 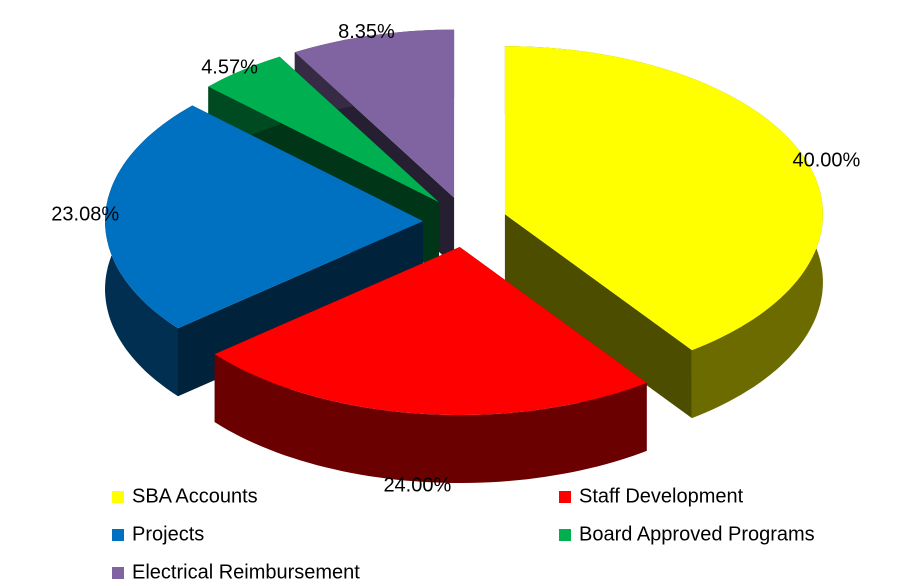 I want to click on legend-label: Electrical Reimbursement, so click(x=246, y=572).